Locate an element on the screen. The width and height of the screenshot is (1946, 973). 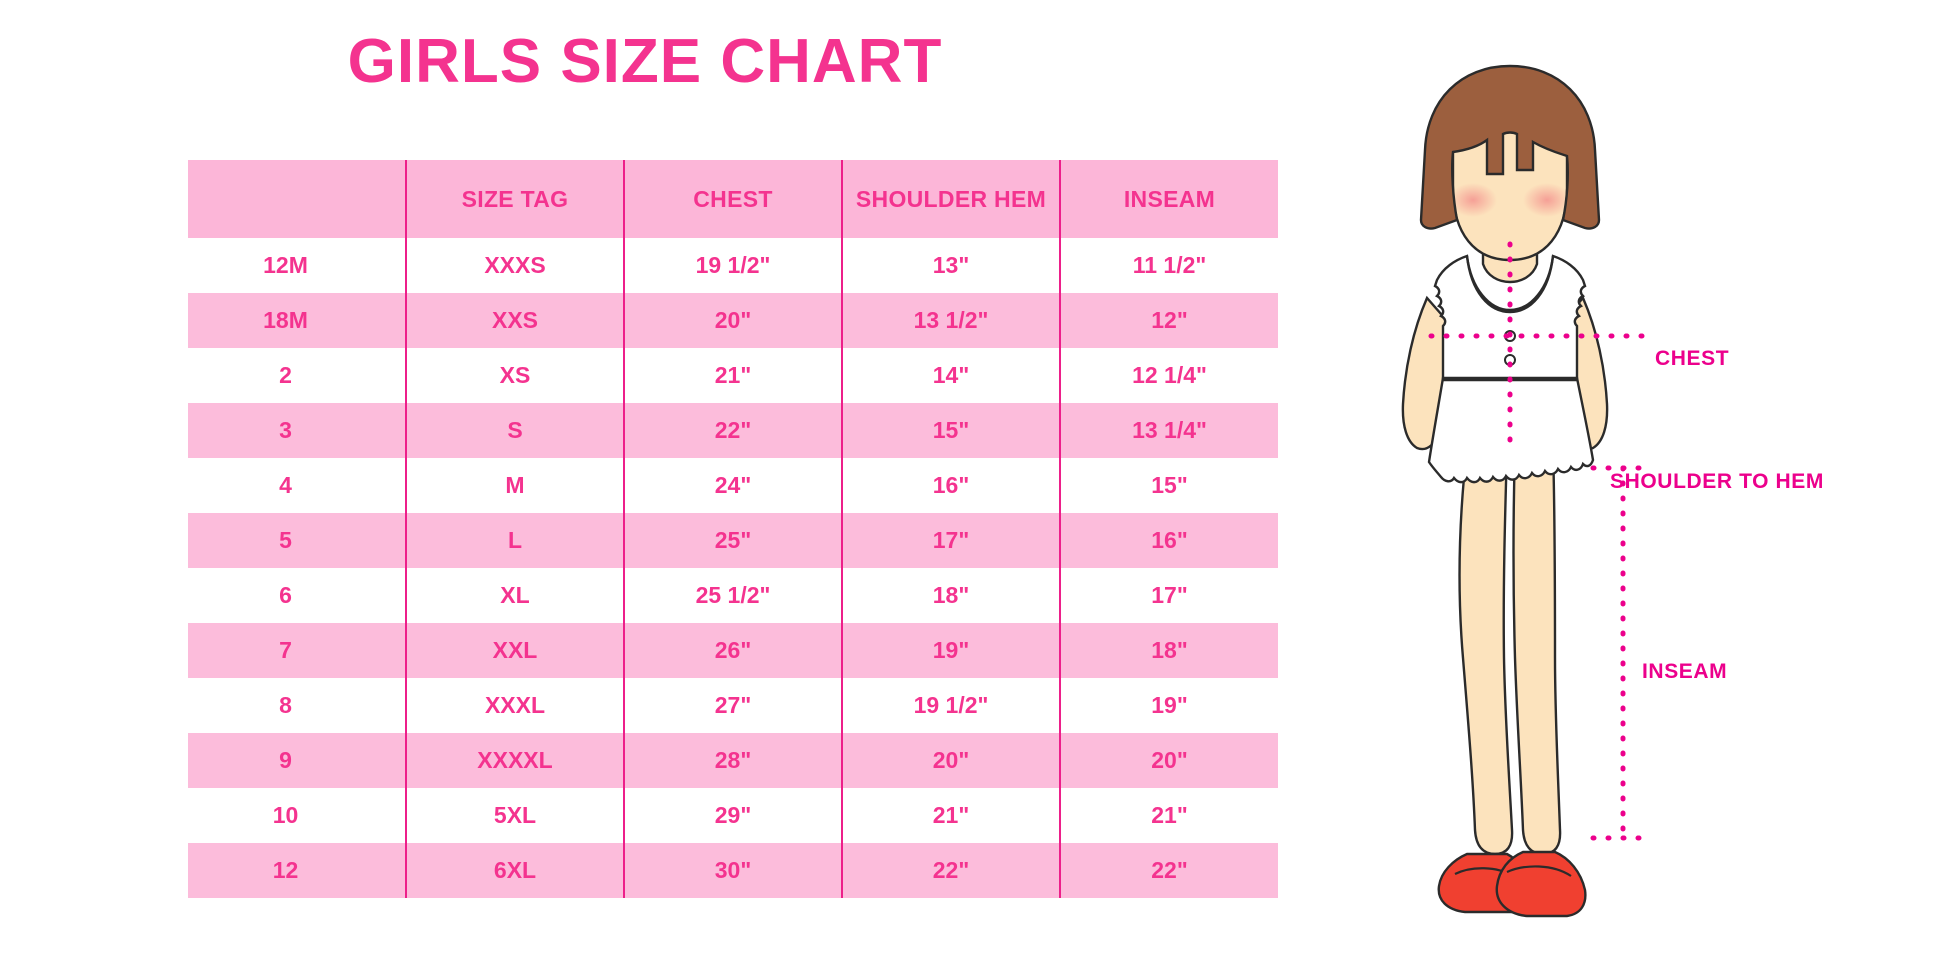
table-row: 6 XL 25 1/2" 18" 17" is located at coordinates (733, 595).